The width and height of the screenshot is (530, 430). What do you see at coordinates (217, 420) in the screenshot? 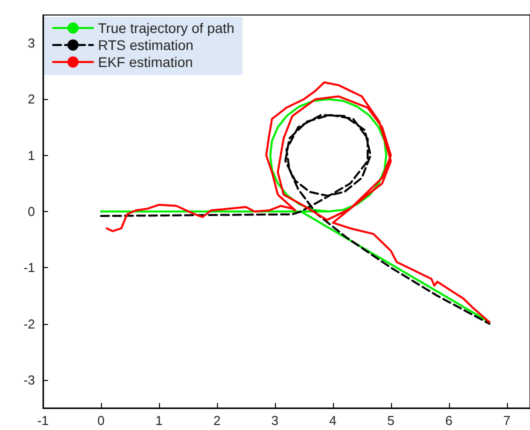
I see `x-tick-label: 2` at bounding box center [217, 420].